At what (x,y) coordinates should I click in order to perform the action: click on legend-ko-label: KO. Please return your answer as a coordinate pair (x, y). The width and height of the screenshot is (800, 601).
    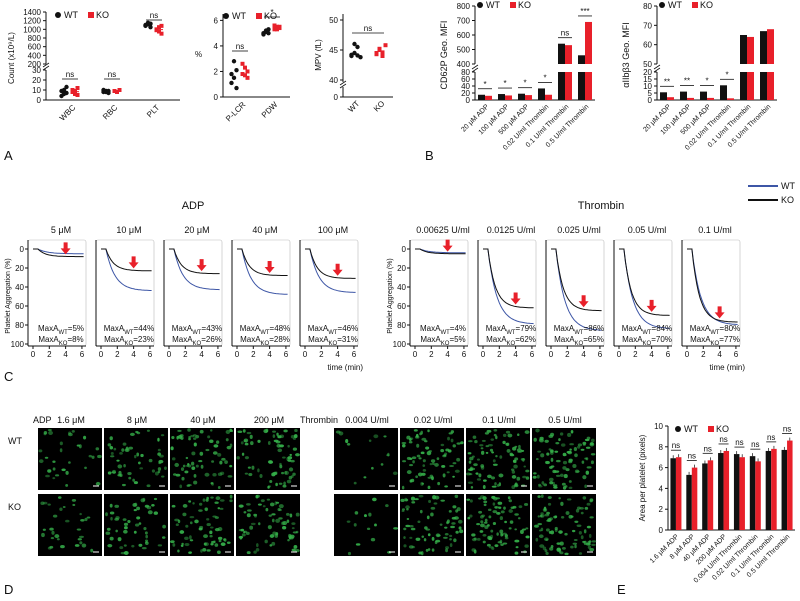
    Looking at the image, I should click on (524, 5).